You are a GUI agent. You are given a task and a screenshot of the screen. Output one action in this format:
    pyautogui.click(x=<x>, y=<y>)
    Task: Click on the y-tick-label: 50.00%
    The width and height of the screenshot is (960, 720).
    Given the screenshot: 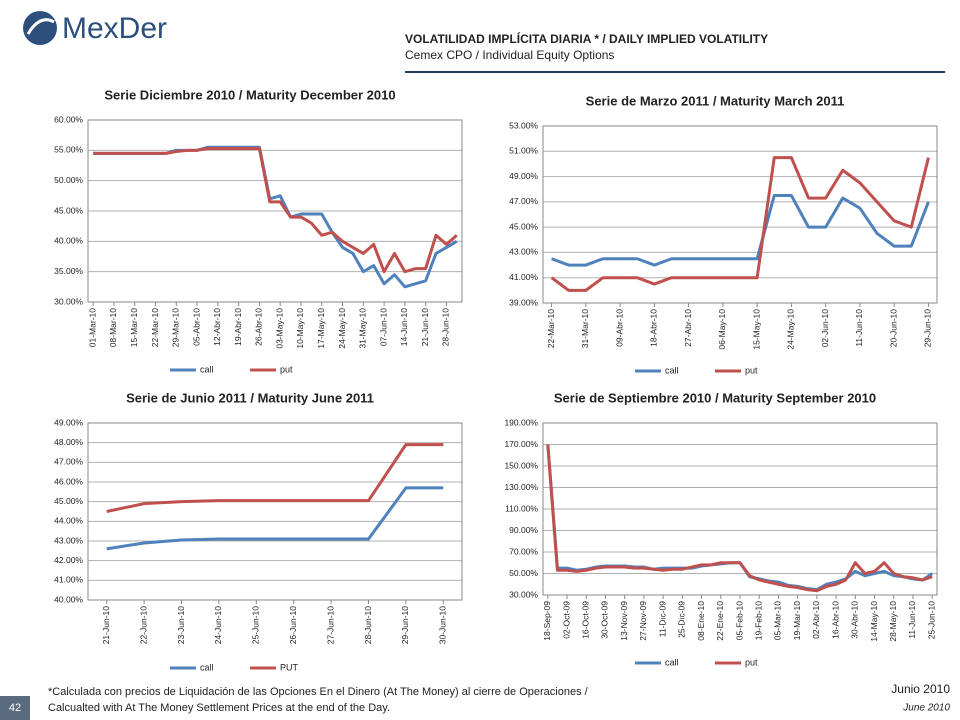 What is the action you would take?
    pyautogui.click(x=68, y=180)
    